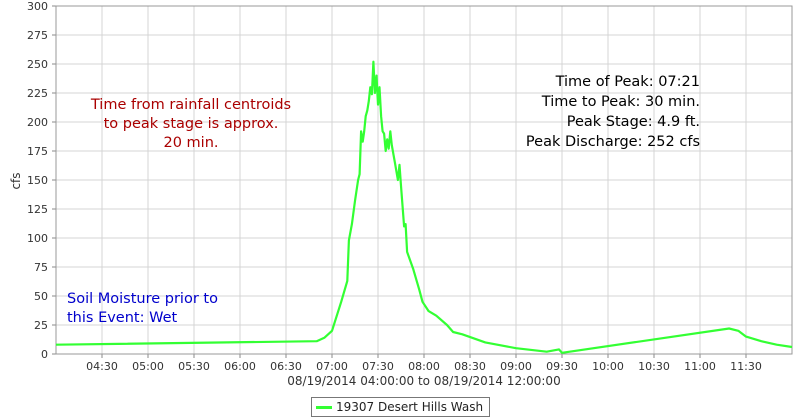 This screenshot has height=420, width=800. Describe the element at coordinates (37, 209) in the screenshot. I see `y-tick-label: 125` at that location.